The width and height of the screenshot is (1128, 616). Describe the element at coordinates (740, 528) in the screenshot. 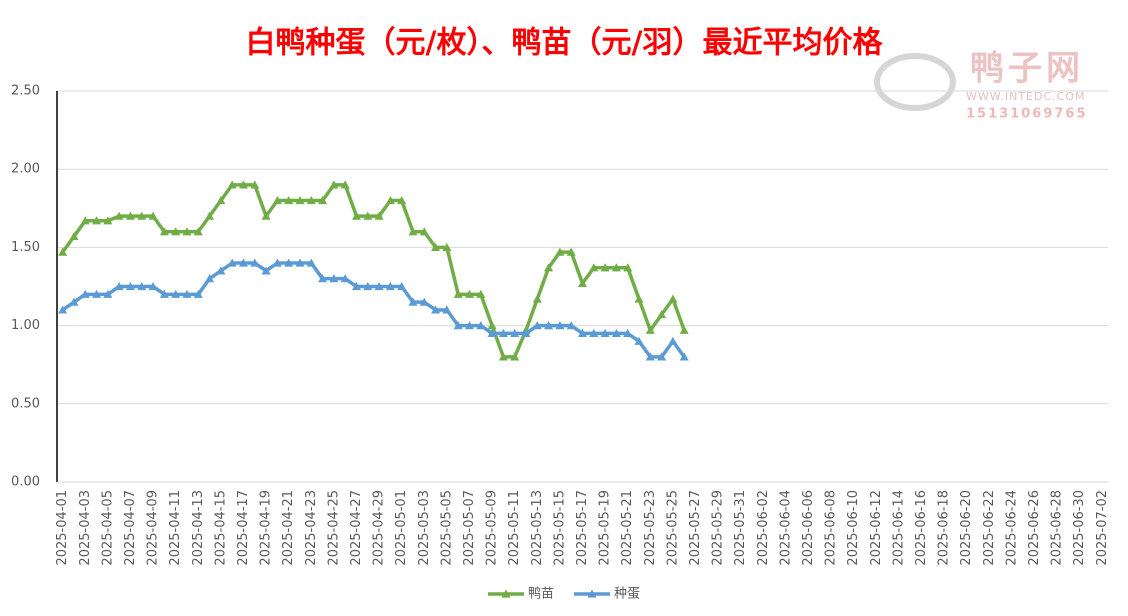

I see `x-tick-label: 2025-05-31` at that location.